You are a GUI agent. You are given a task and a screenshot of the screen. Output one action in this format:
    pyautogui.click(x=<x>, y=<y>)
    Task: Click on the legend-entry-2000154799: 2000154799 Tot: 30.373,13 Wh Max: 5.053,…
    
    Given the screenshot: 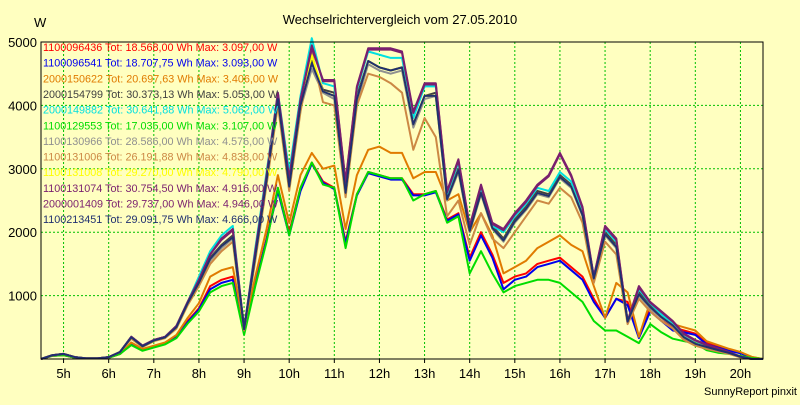 What is the action you would take?
    pyautogui.click(x=161, y=95)
    